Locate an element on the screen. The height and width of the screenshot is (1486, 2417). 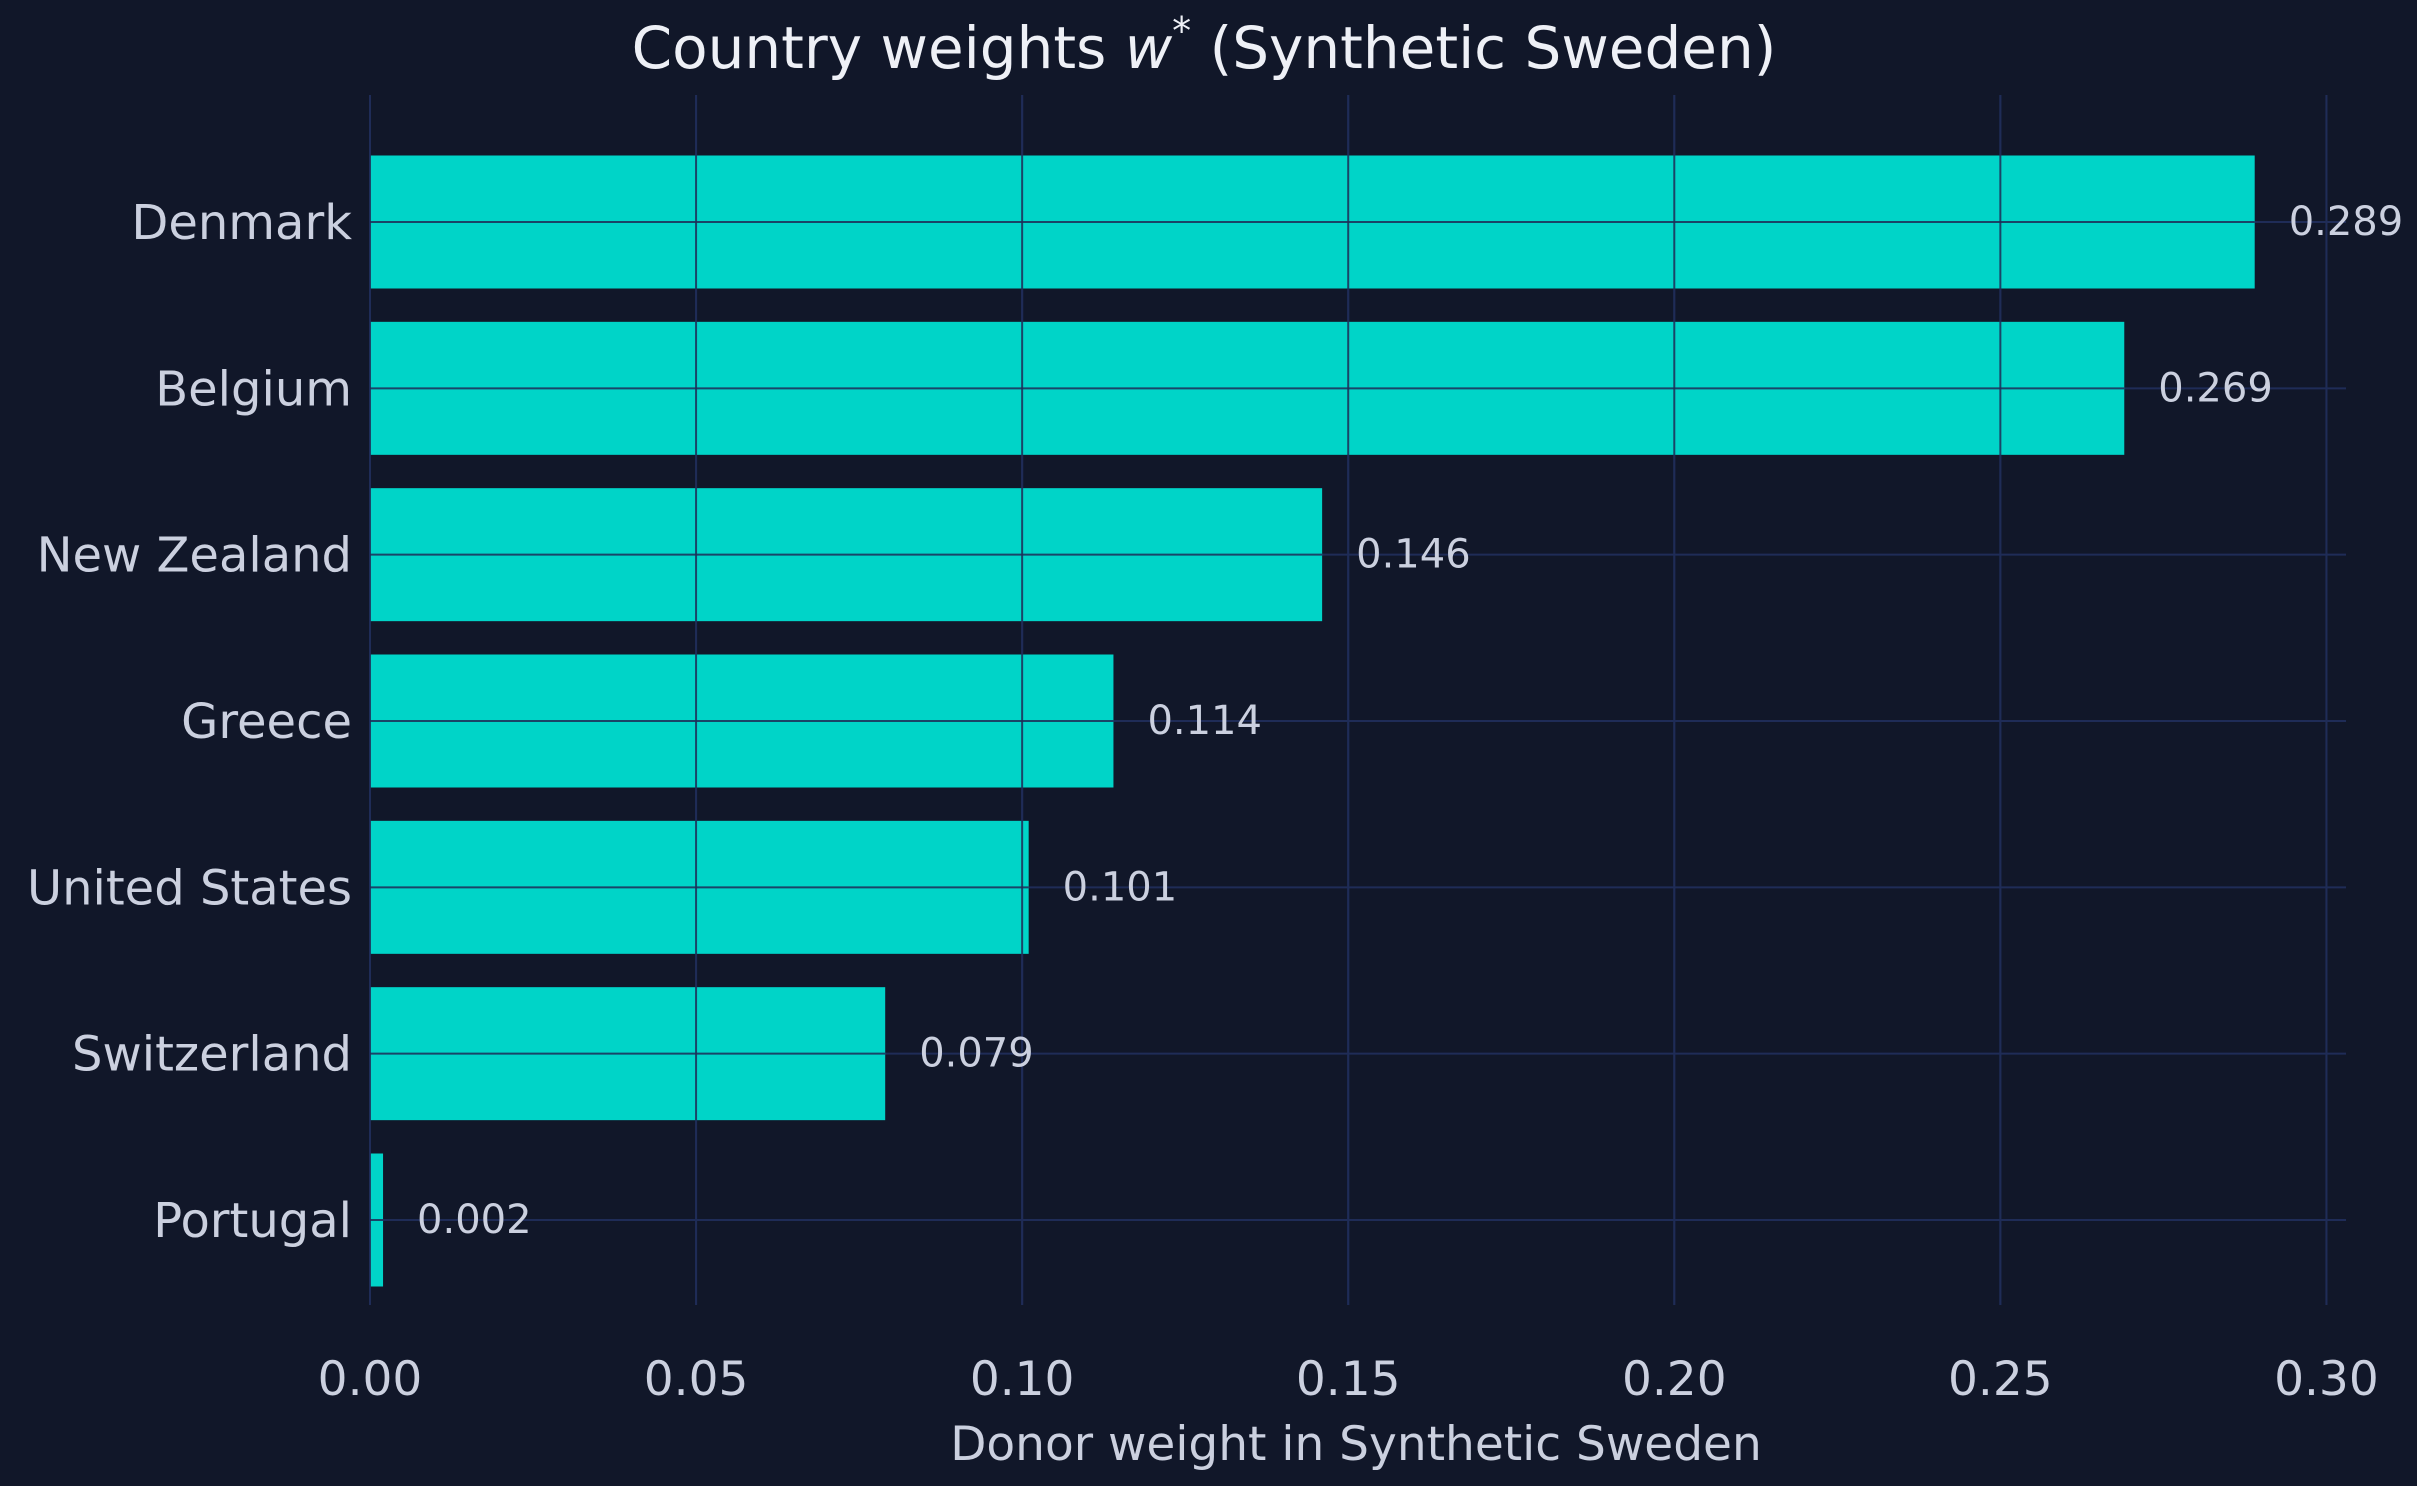
y-tick-label: United States is located at coordinates (189, 888).